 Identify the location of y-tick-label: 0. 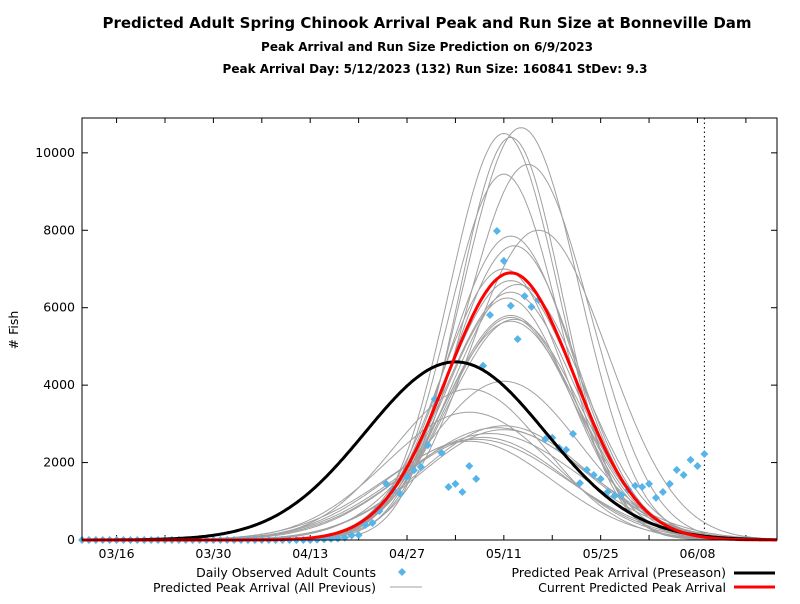
(71, 539).